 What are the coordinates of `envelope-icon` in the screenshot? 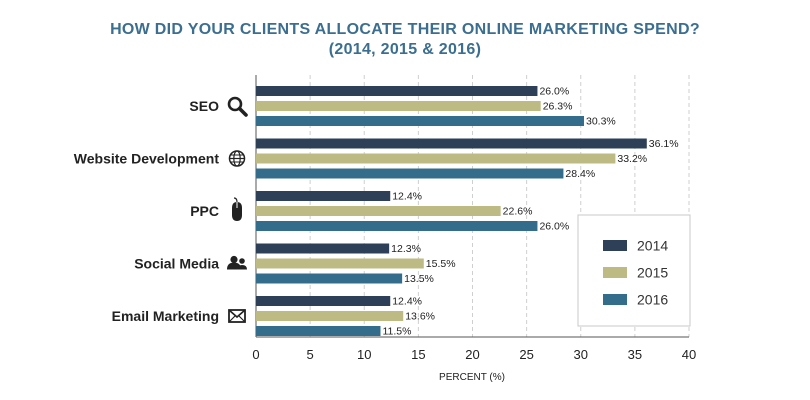 It's located at (237, 316).